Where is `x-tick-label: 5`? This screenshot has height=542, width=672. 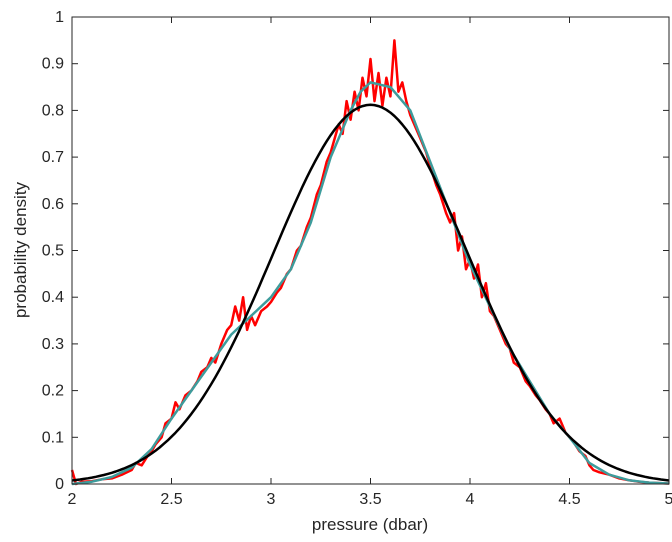
x-tick-label: 5 is located at coordinates (668, 499).